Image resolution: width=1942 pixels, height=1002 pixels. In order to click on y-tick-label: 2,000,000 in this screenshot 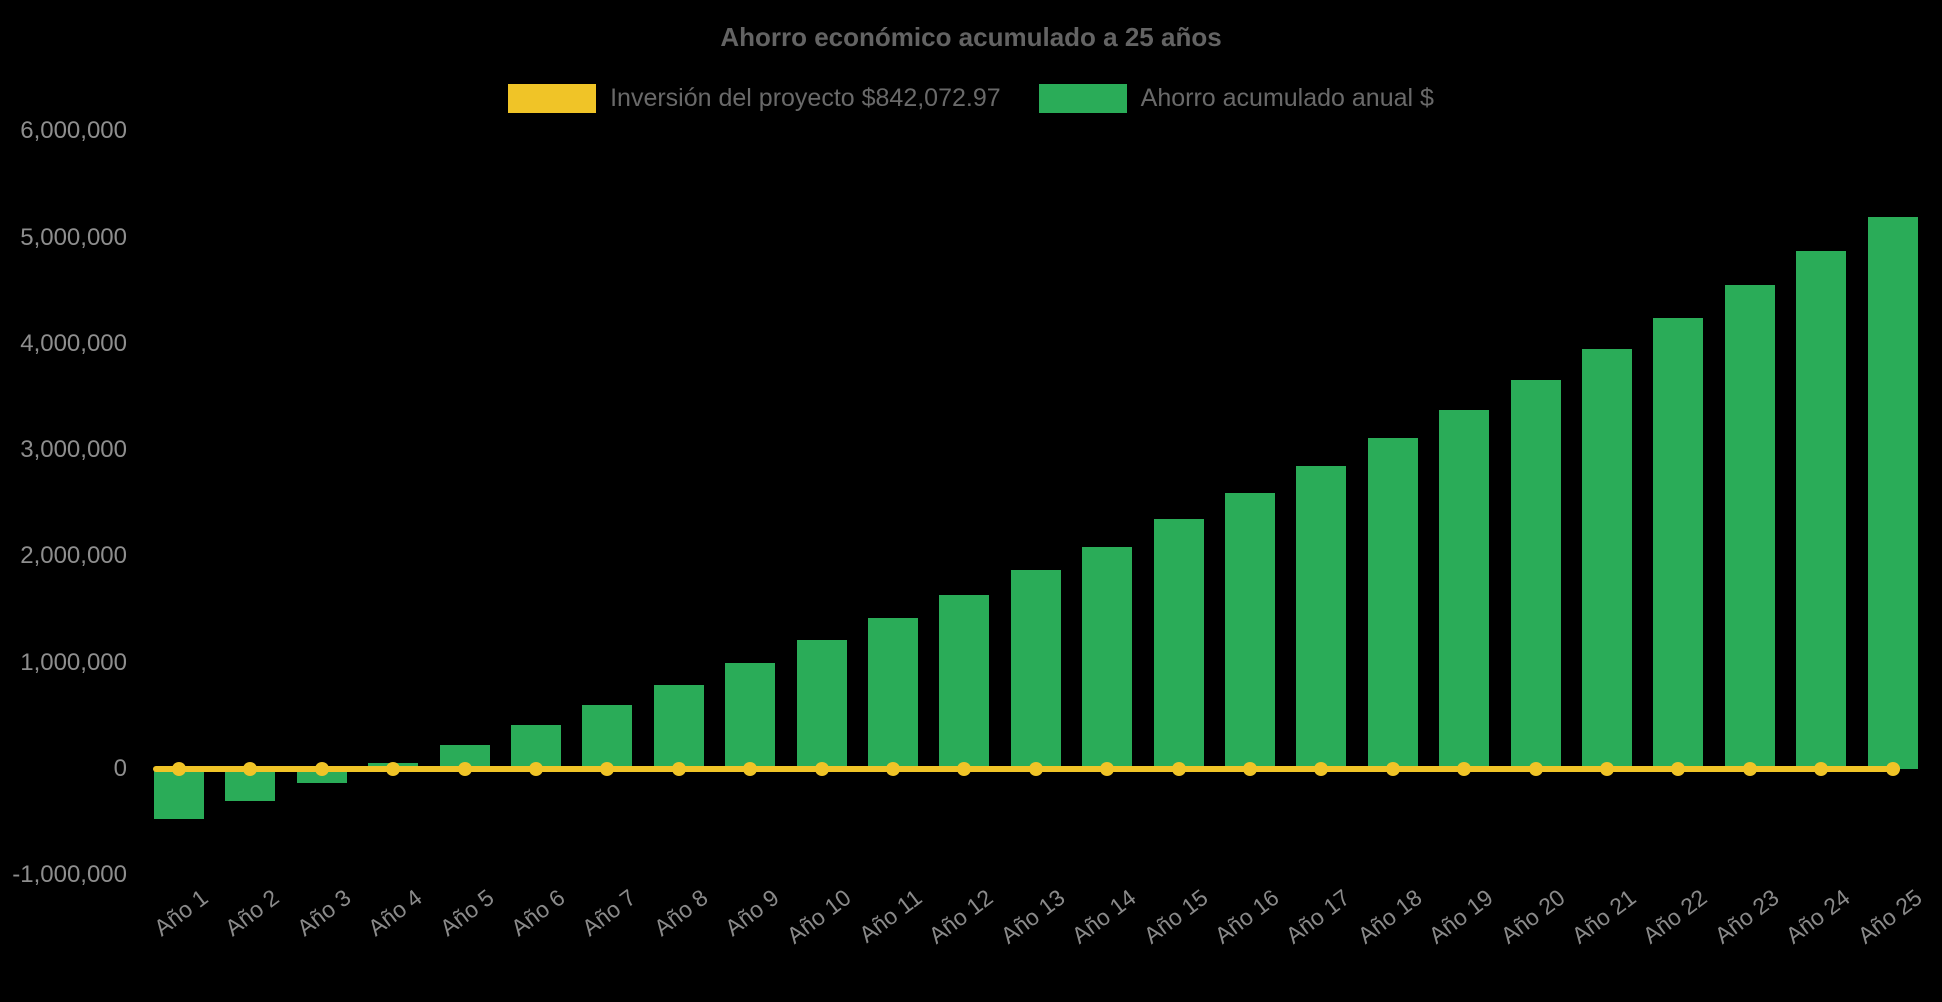, I will do `click(73, 556)`.